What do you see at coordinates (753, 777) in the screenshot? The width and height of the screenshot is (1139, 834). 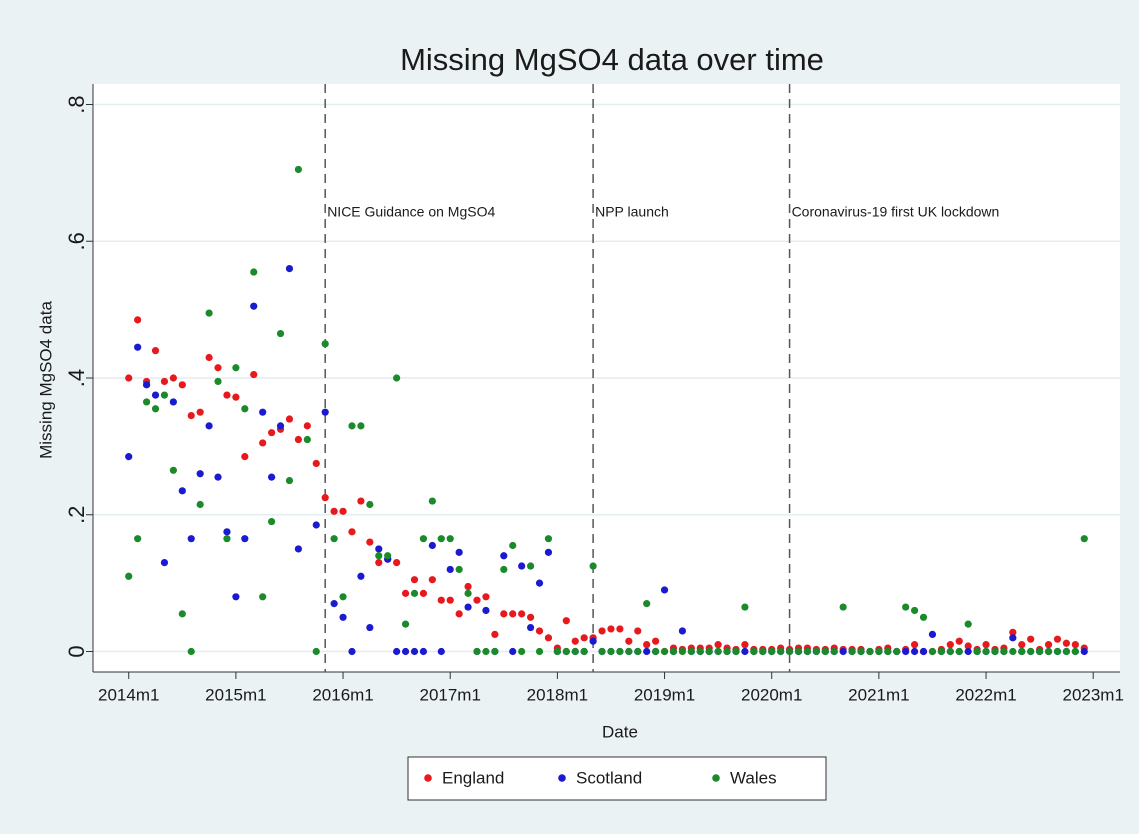 I see `legend-label: Wales` at bounding box center [753, 777].